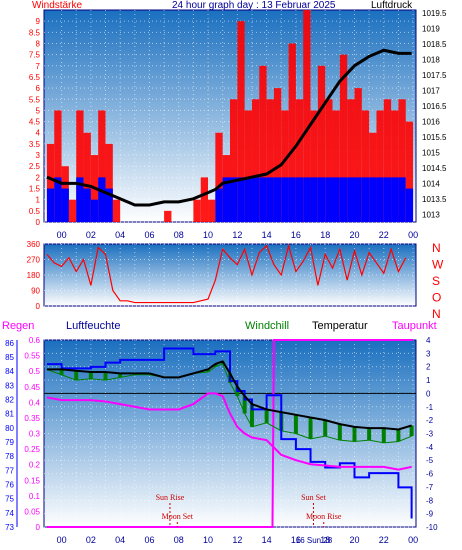  What do you see at coordinates (384, 235) in the screenshot?
I see `wind-panel-x-tick-label: 22` at bounding box center [384, 235].